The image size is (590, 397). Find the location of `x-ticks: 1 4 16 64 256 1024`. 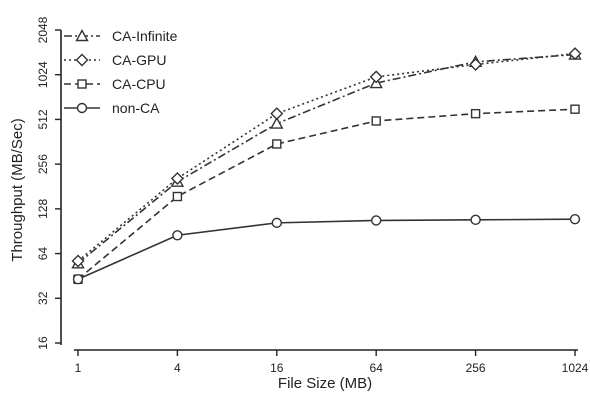

x-ticks: 1 4 16 64 256 1024 is located at coordinates (332, 362).